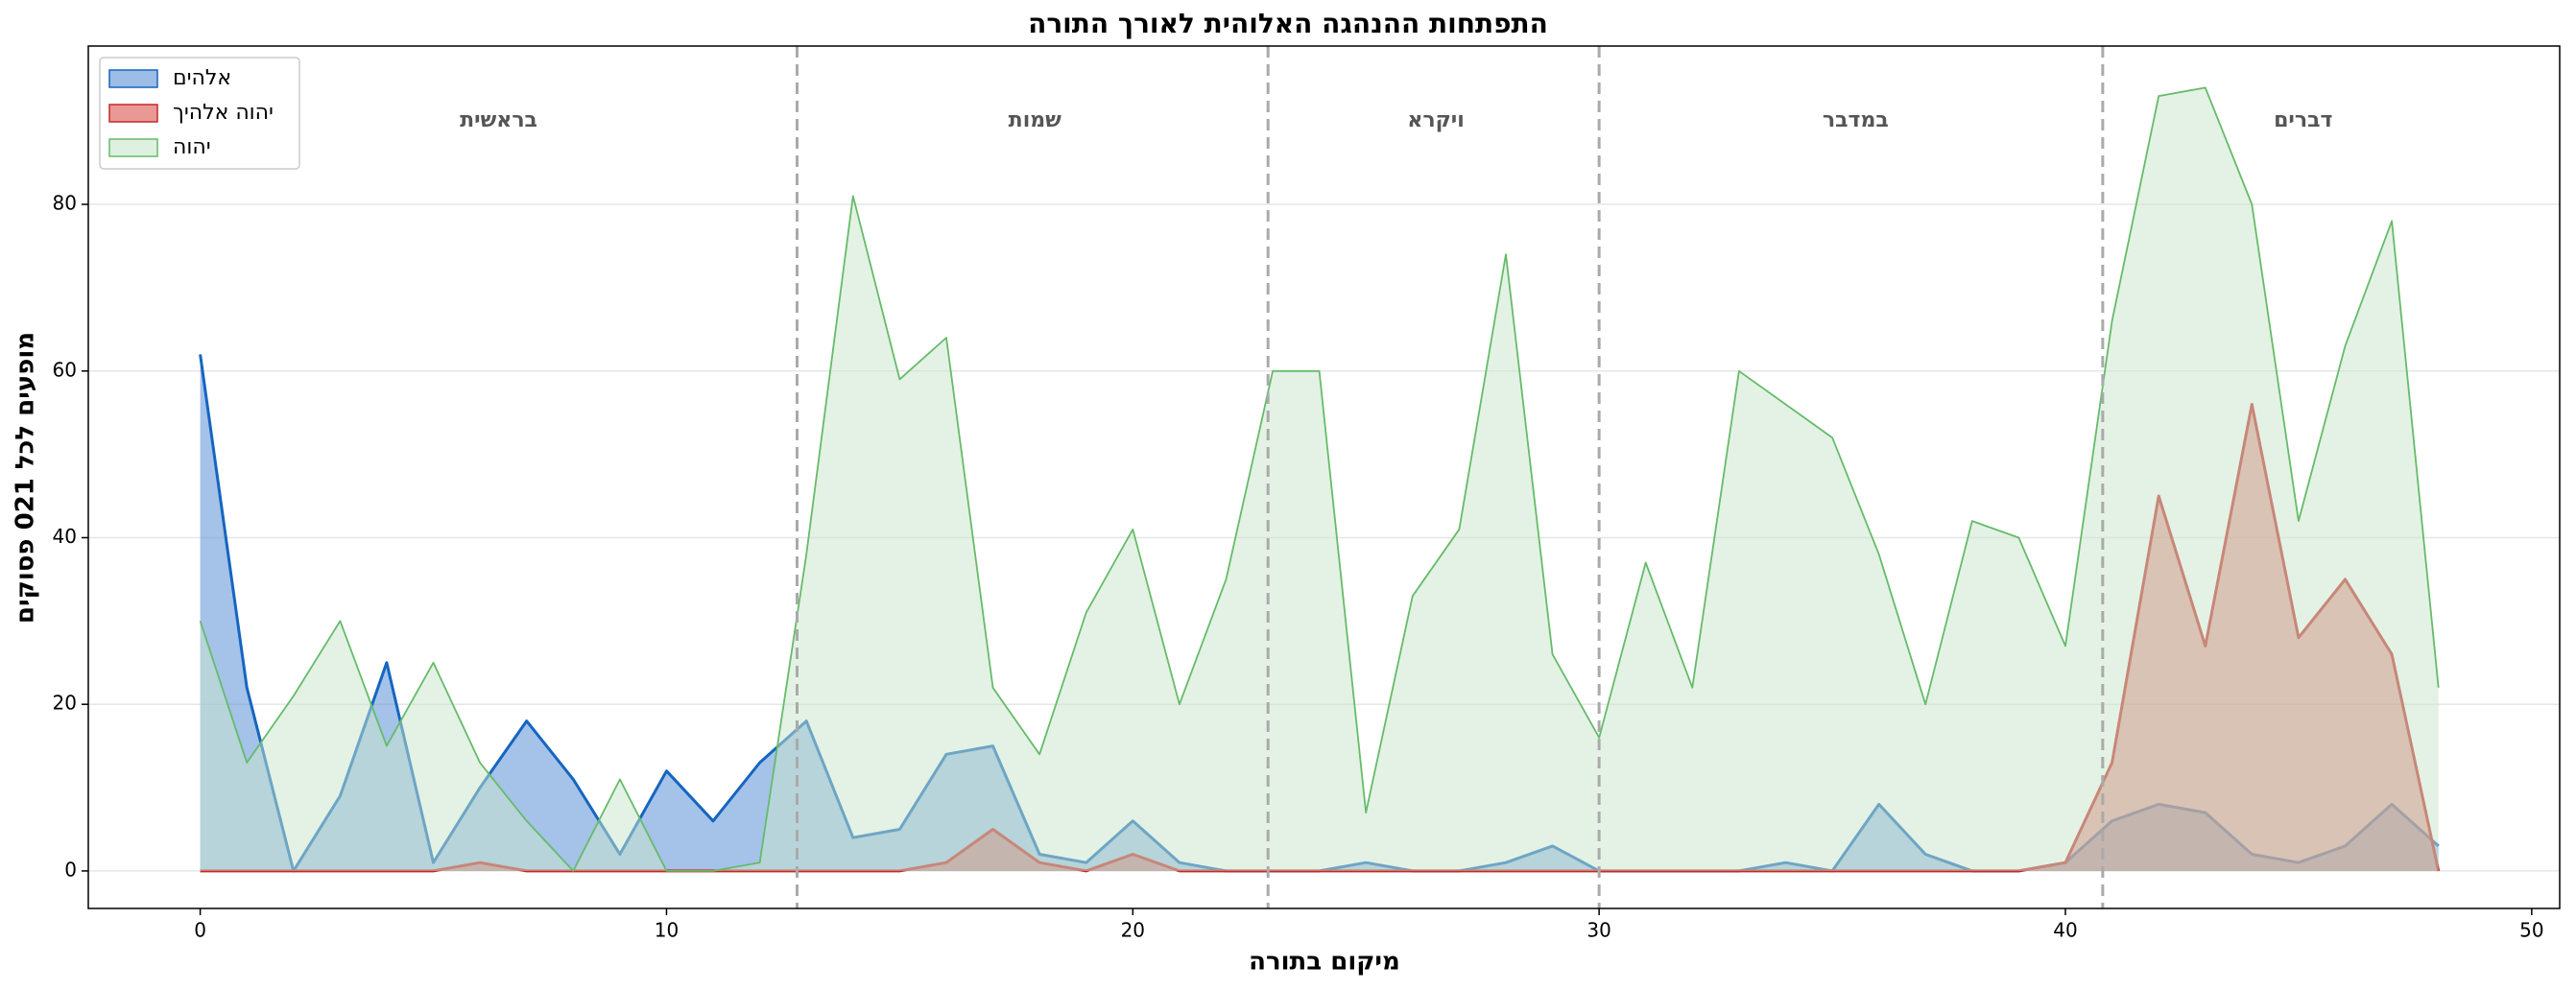 This screenshot has width=2576, height=990. Describe the element at coordinates (498, 120) in the screenshot. I see `book-label: בראשית` at that location.